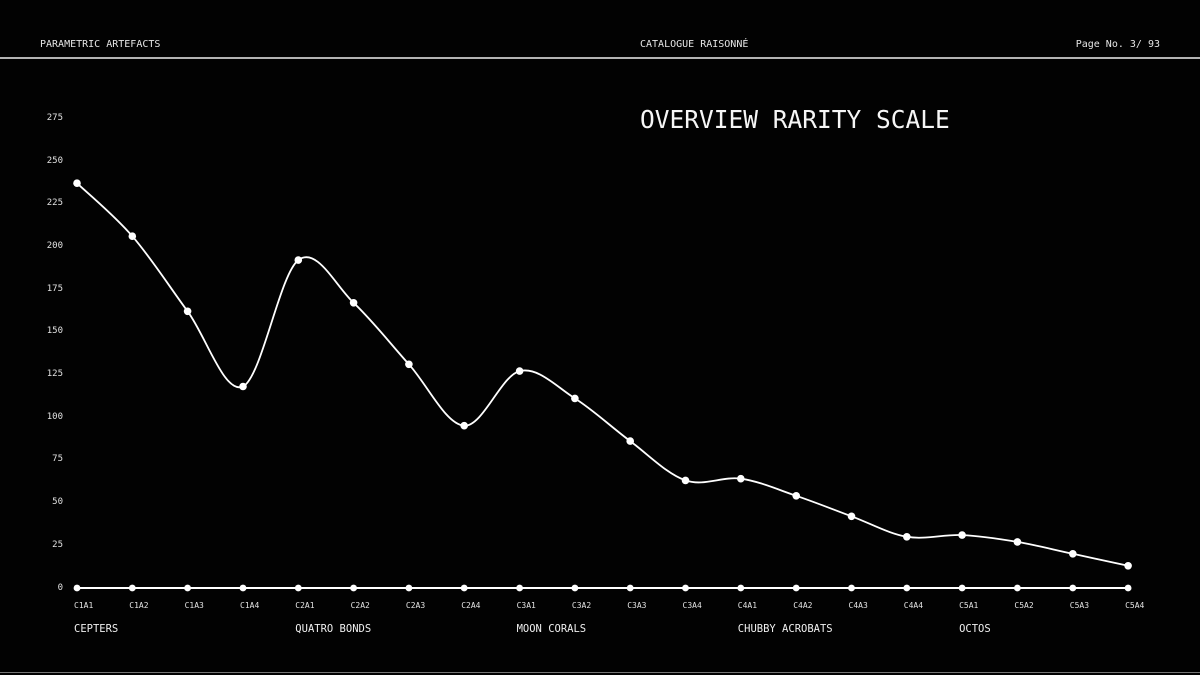 This screenshot has height=675, width=1200. Describe the element at coordinates (57, 502) in the screenshot. I see `y-tick-label: 50` at that location.